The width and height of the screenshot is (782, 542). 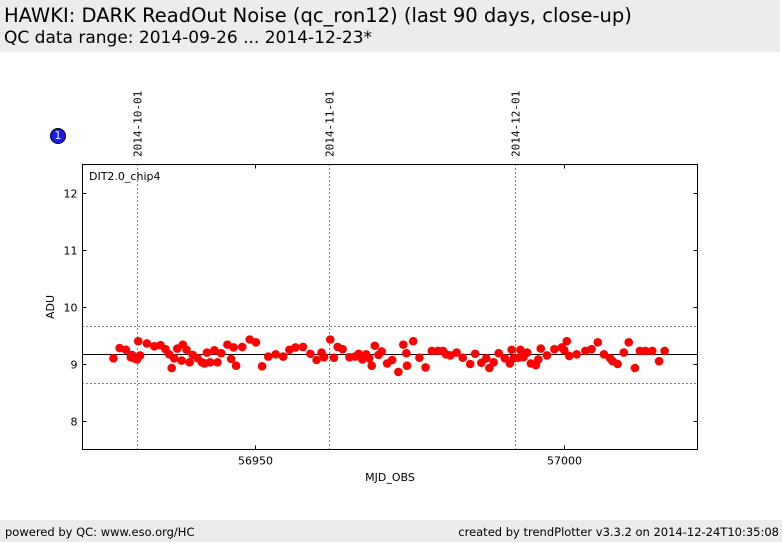 I want to click on footer-credit: powered by QC: www.eso.org/HC, so click(x=100, y=532).